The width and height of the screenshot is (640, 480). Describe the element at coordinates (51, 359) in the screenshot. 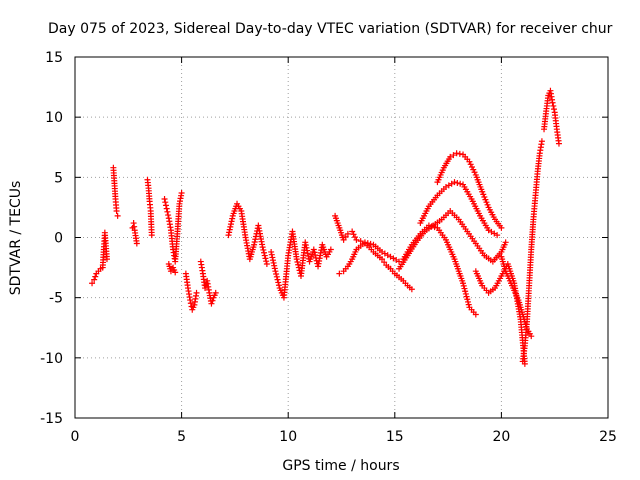

I see `y-tick-label: -10` at that location.